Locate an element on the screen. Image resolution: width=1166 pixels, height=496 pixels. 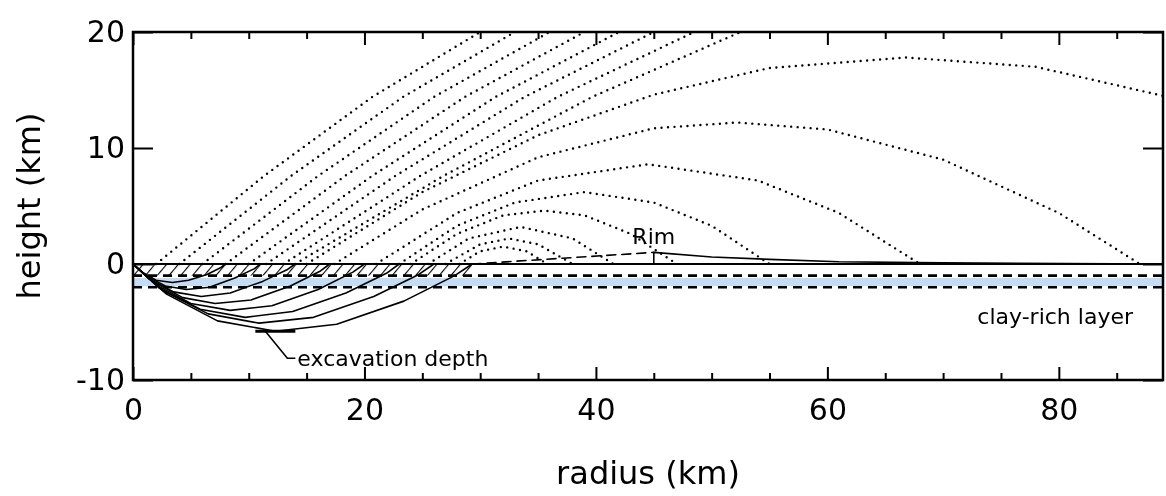
y-axis-title: height (km) is located at coordinates (29, 206).